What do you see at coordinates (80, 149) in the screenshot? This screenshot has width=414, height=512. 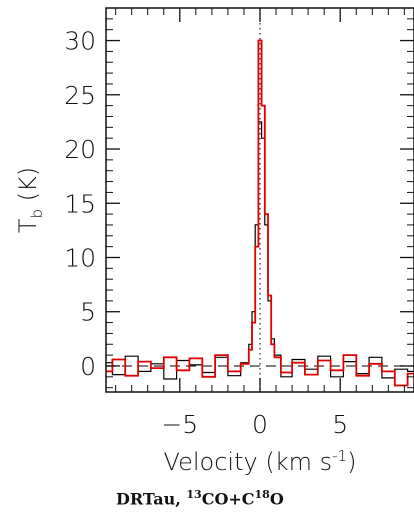 I see `y-tick-label: 20` at bounding box center [80, 149].